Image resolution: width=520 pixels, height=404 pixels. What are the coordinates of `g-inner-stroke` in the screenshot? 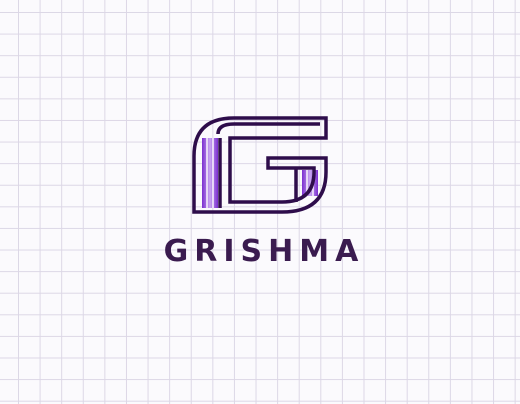 It's located at (258, 173).